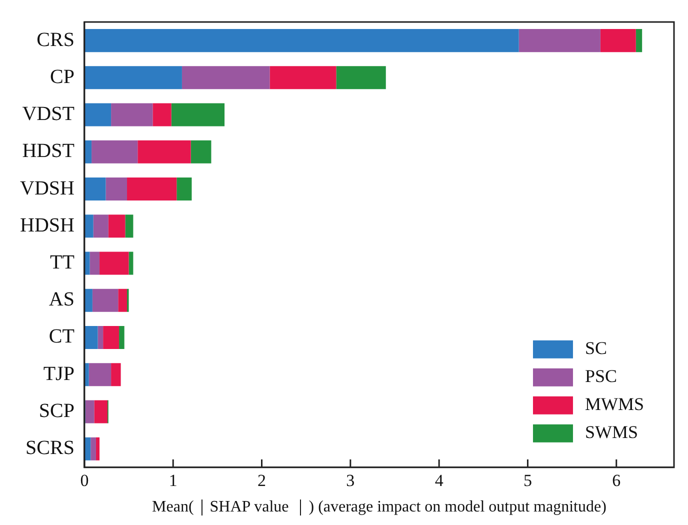 This screenshot has height=525, width=688. I want to click on y-tick-label: SCRS, so click(50, 448).